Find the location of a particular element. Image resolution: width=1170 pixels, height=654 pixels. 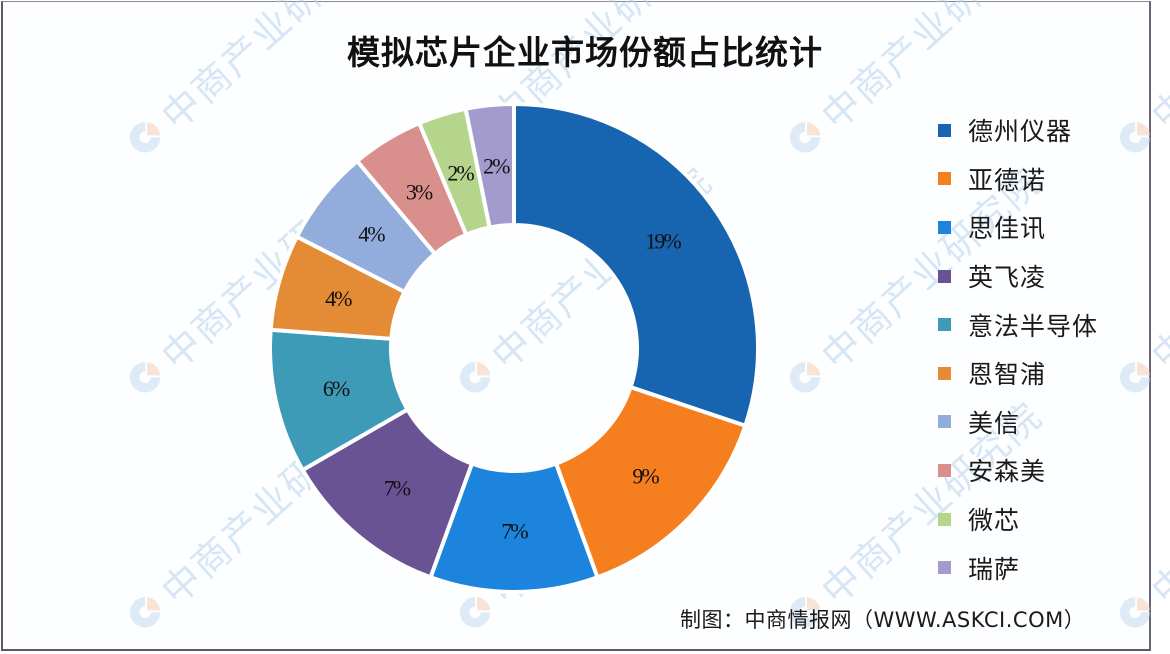

slice-data-label: 9% is located at coordinates (645, 475).